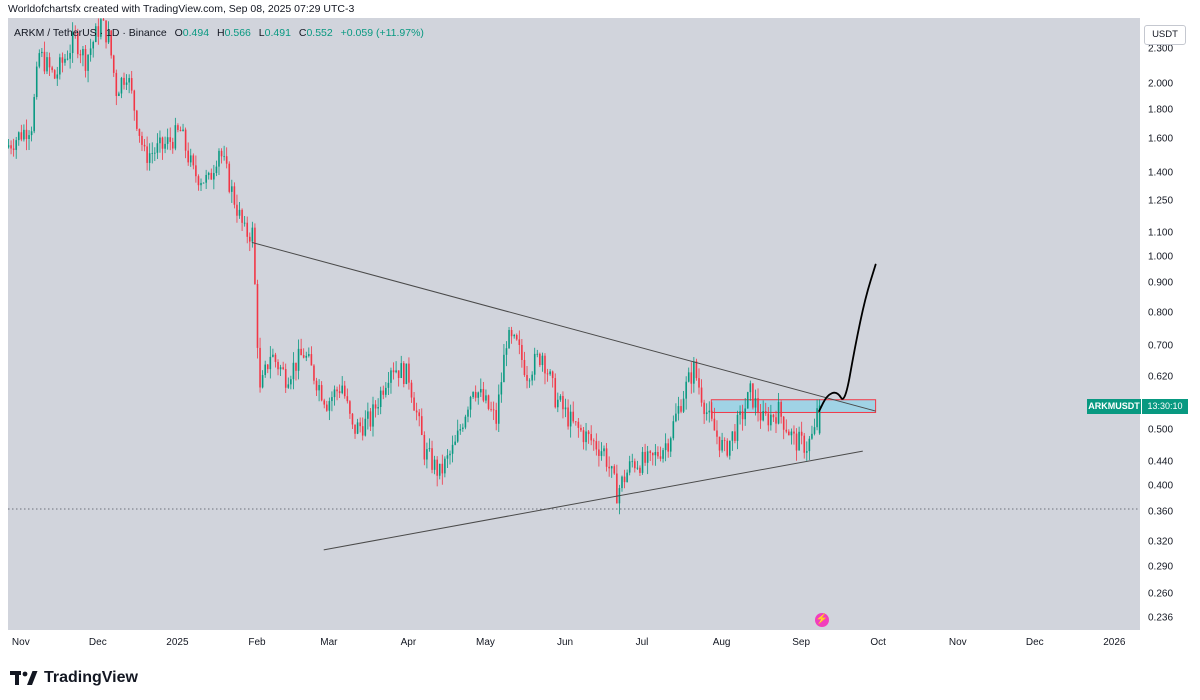  Describe the element at coordinates (196, 33) in the screenshot. I see `open-value: 0.494` at that location.